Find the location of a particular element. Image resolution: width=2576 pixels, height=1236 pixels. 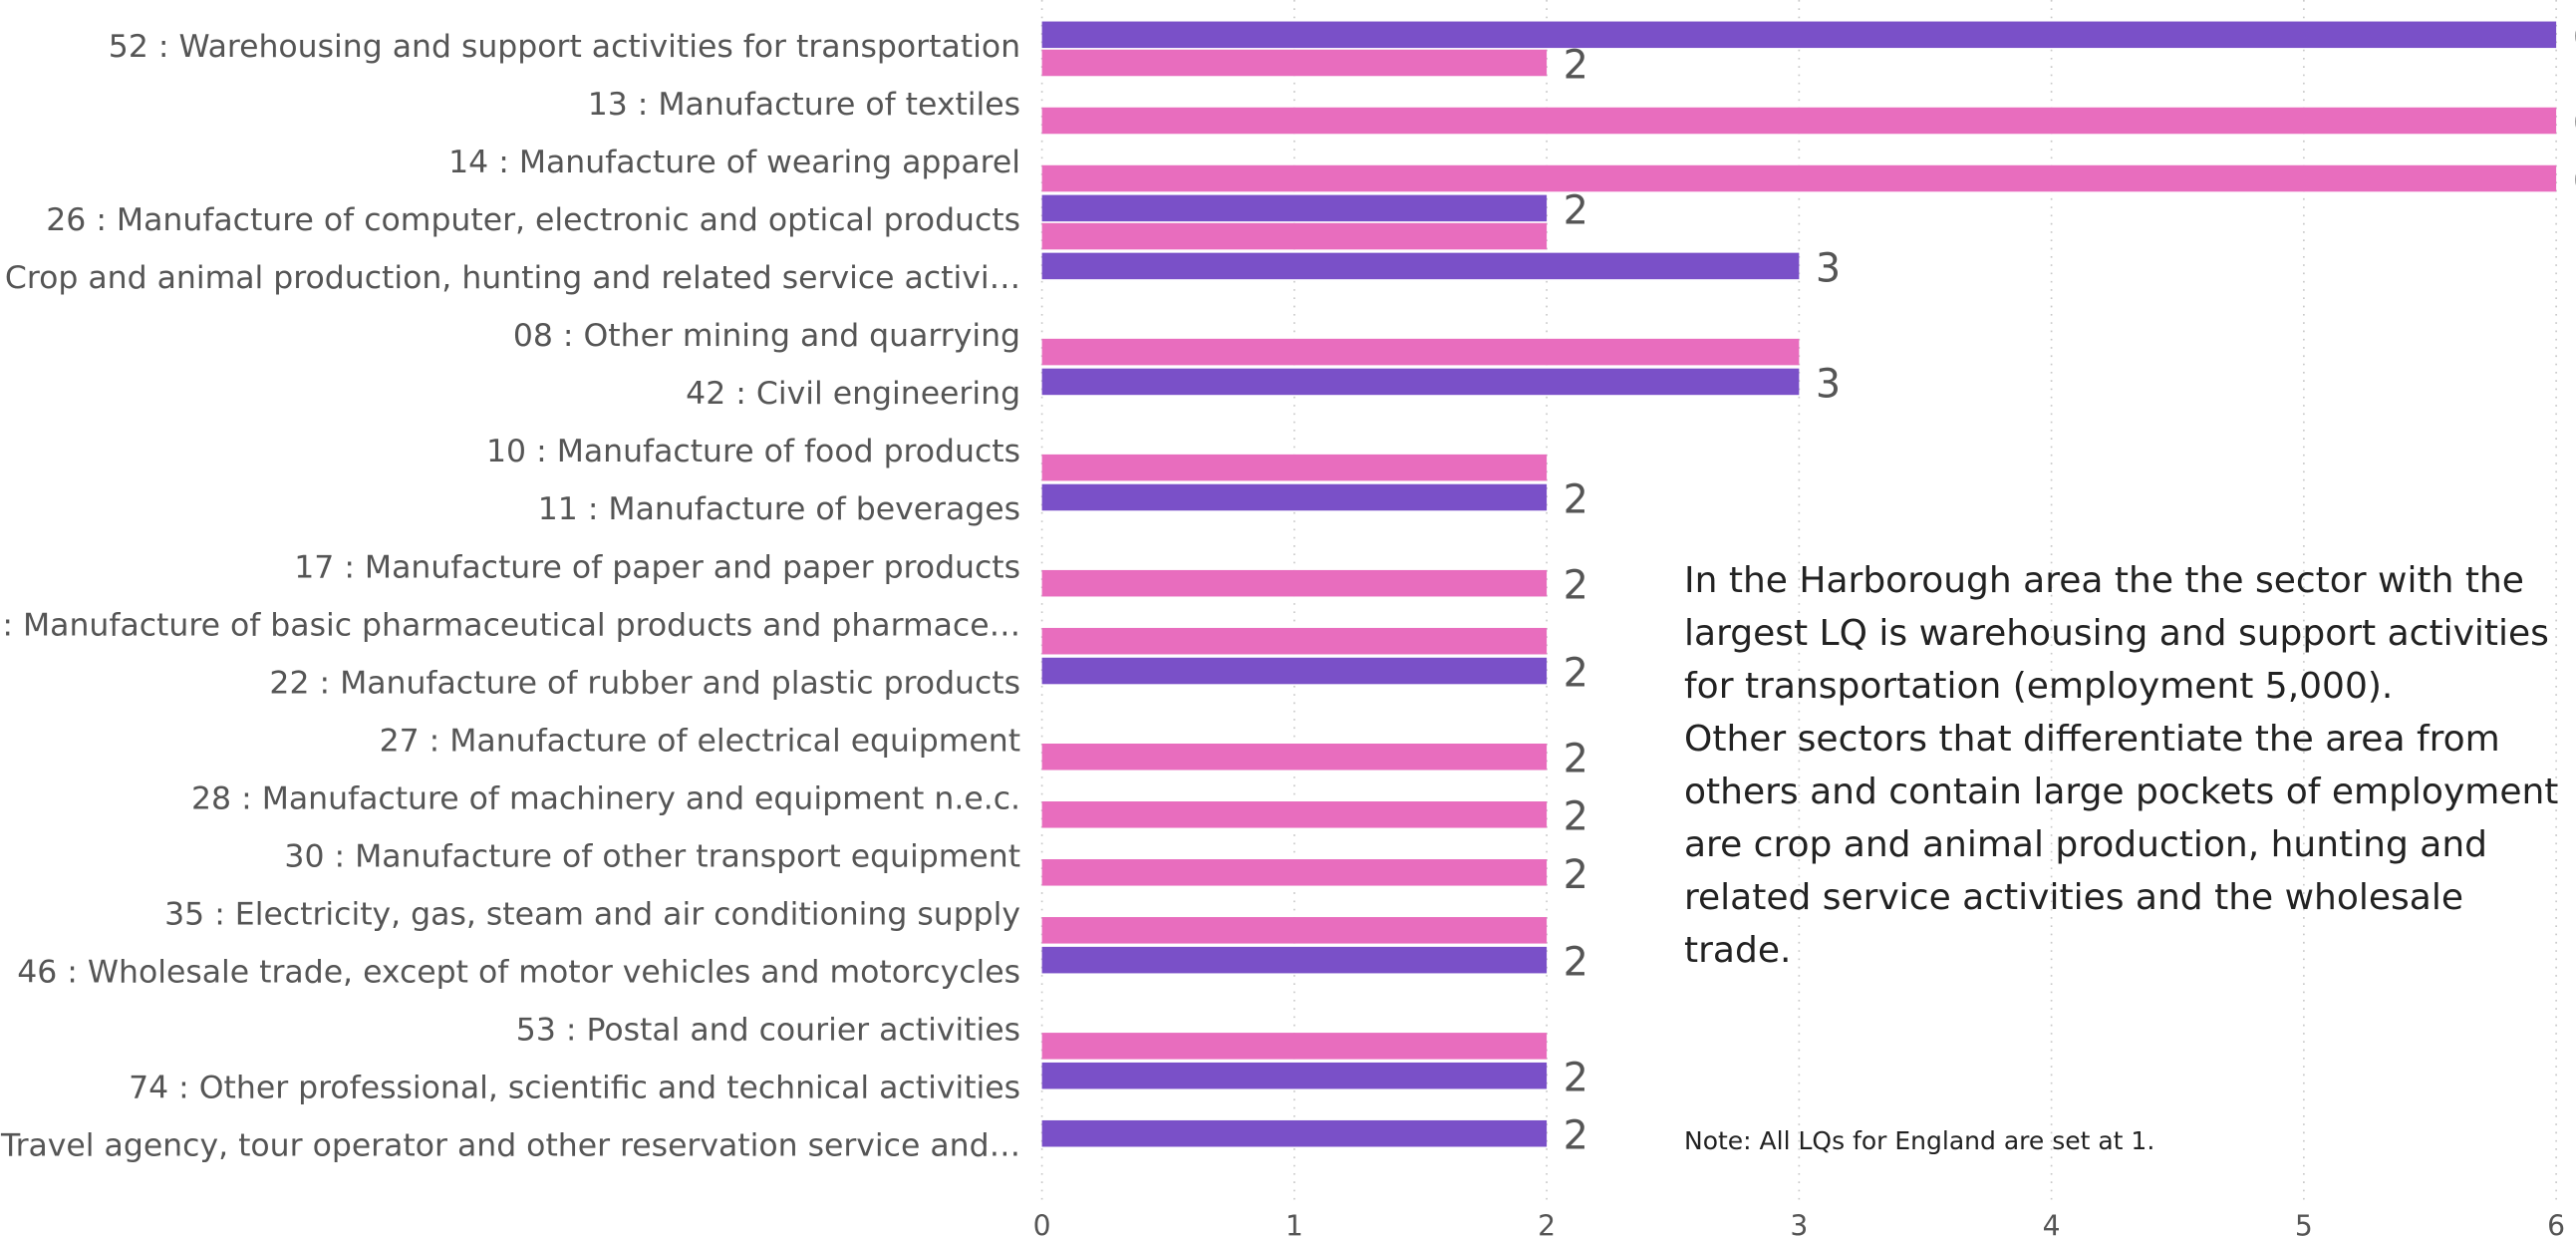

x-tick-label: 6 is located at coordinates (2556, 1223).